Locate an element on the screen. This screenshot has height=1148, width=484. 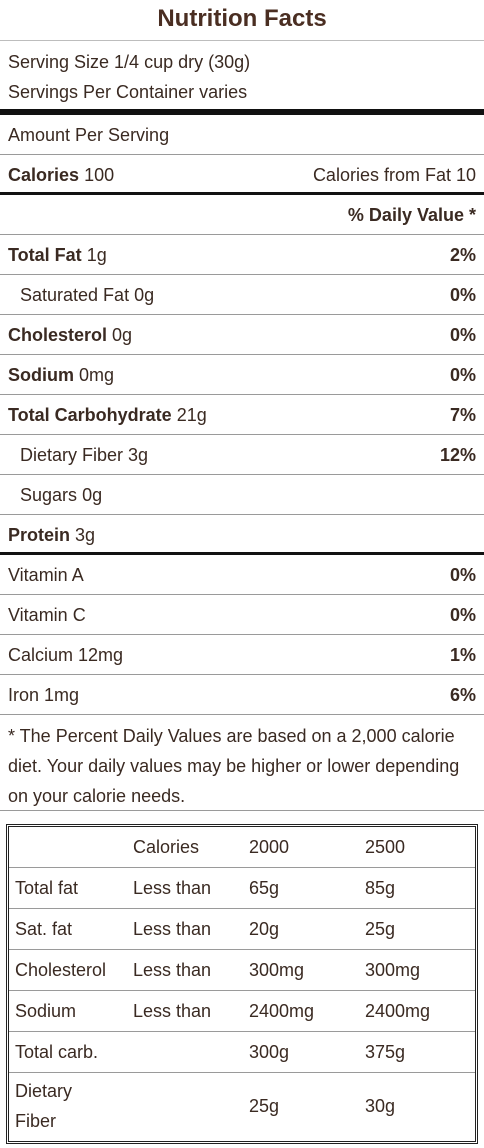
servings-per-container: Servings Per Container varies is located at coordinates (128, 92).